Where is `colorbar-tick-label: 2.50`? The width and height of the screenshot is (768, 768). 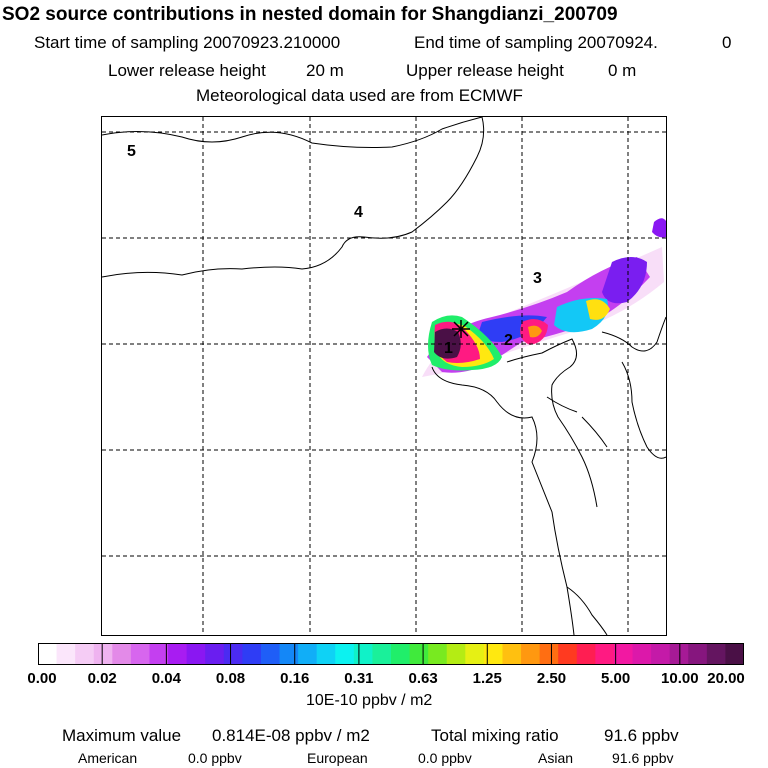
colorbar-tick-label: 2.50 is located at coordinates (551, 678).